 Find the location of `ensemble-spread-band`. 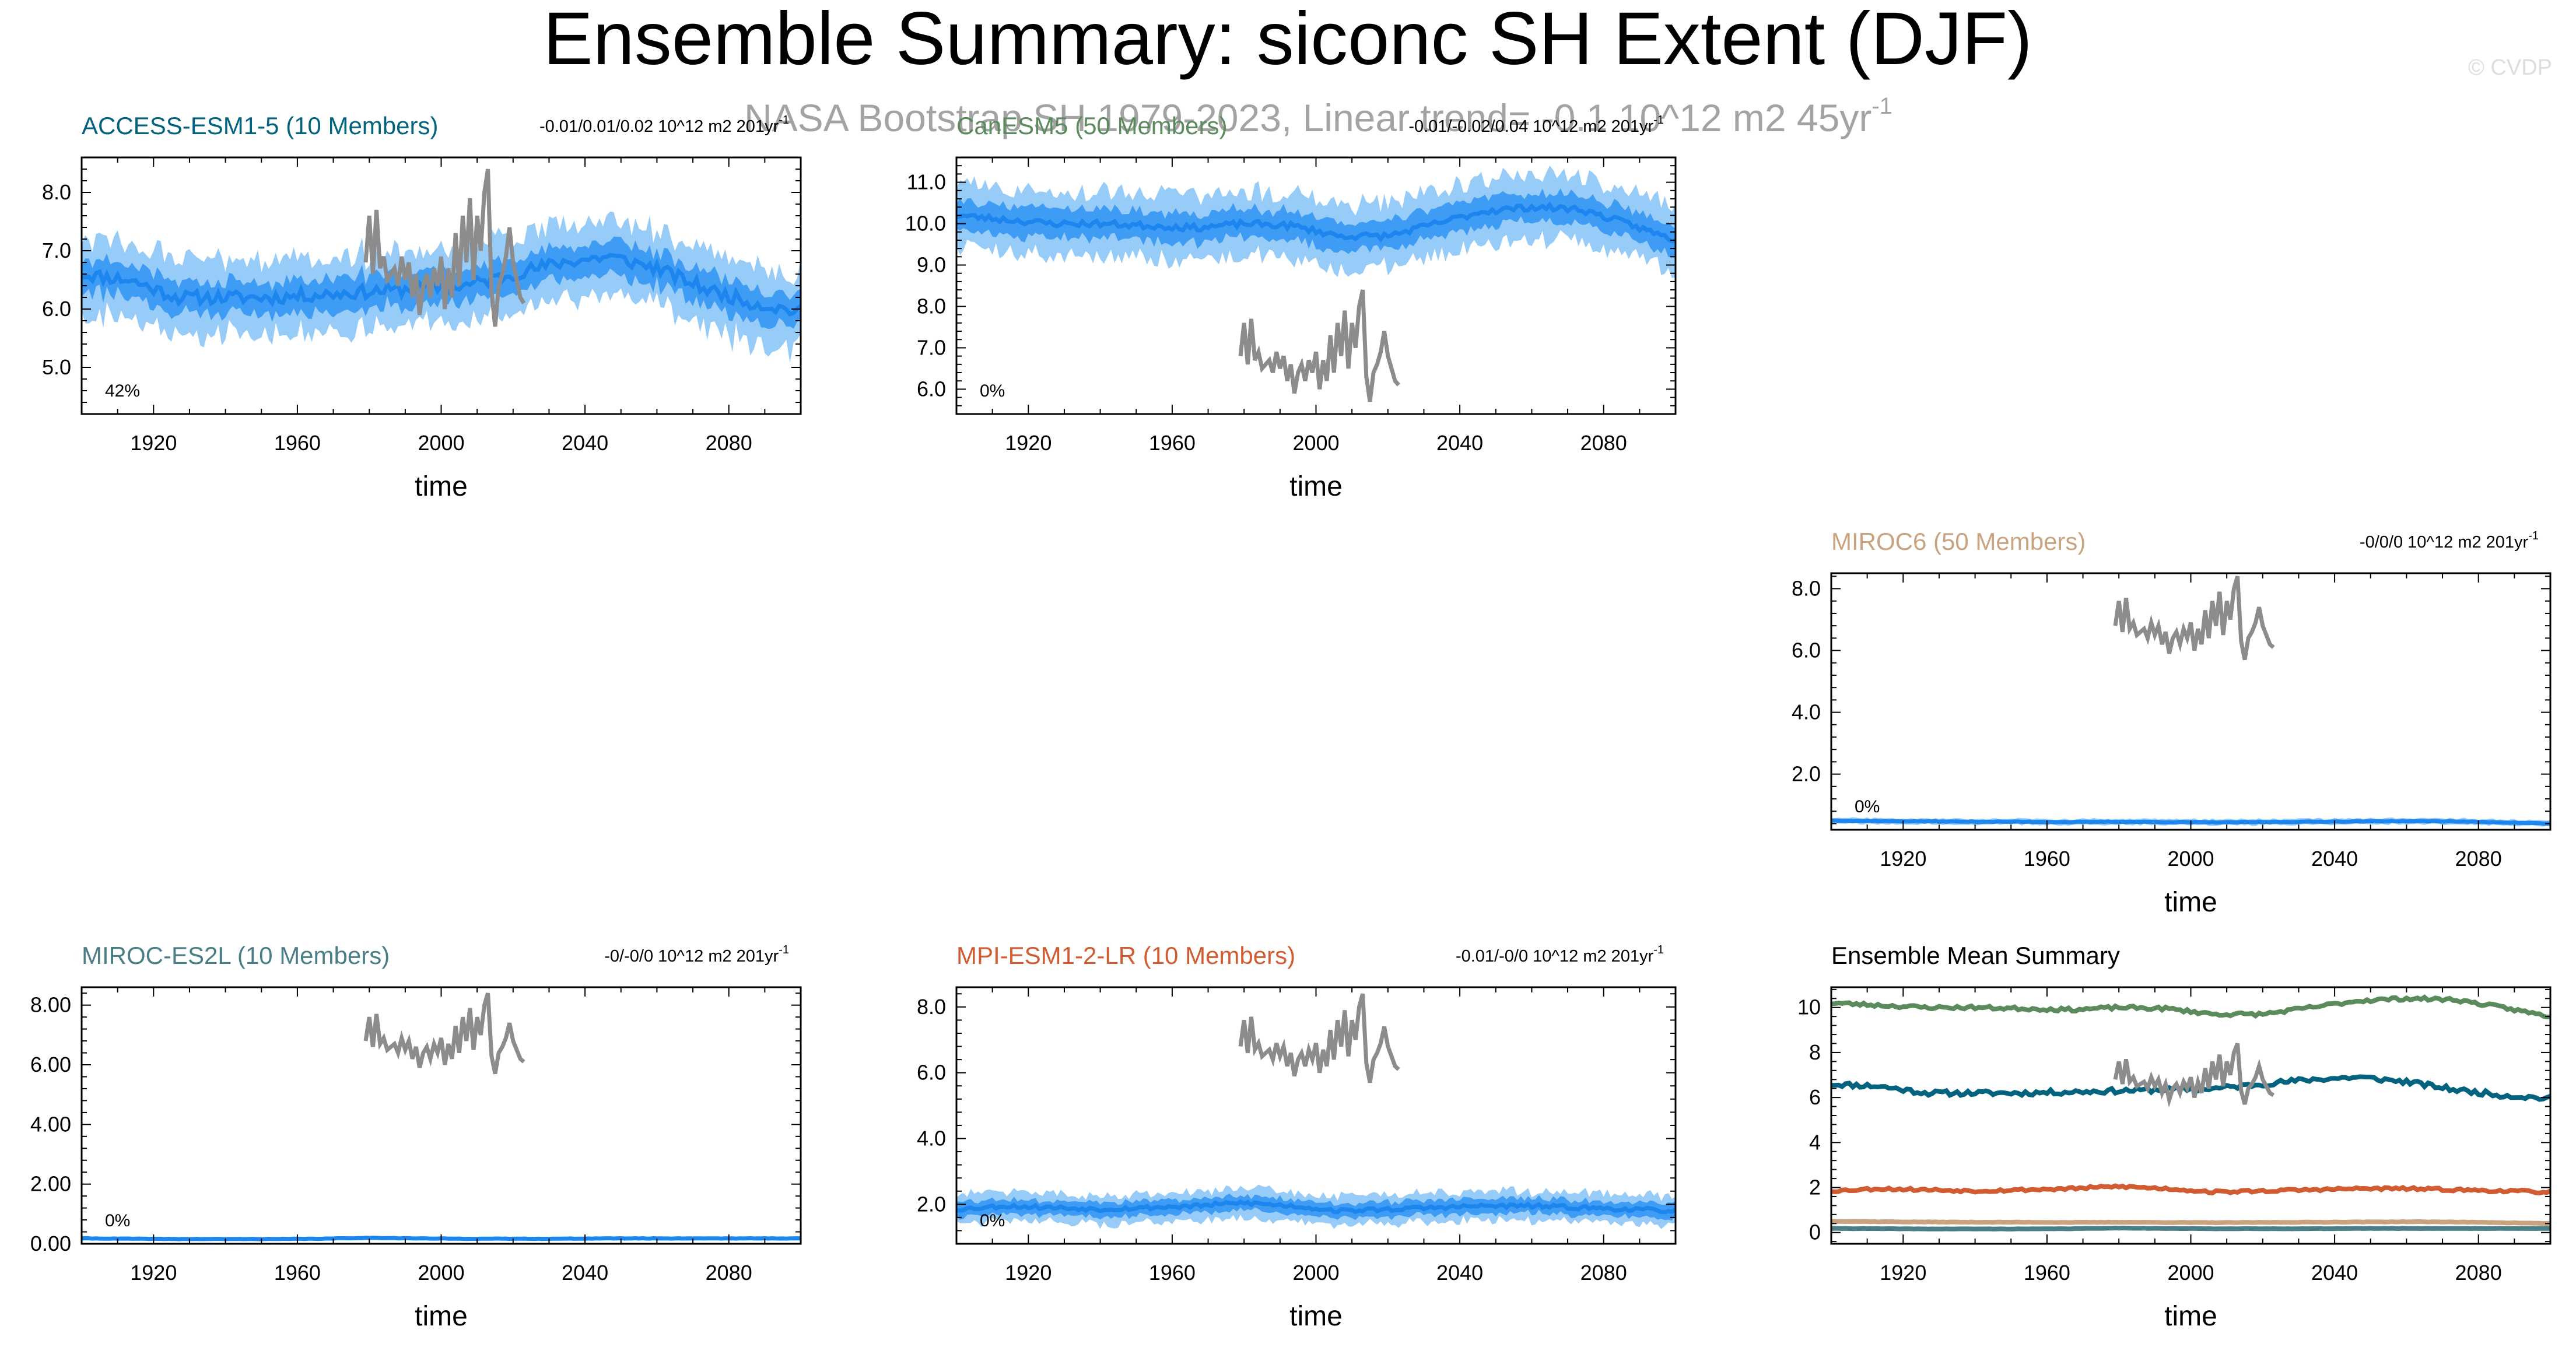

ensemble-spread-band is located at coordinates (1316, 223).